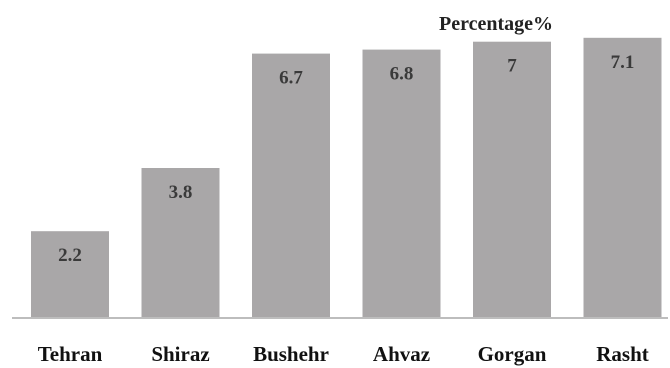 This screenshot has width=670, height=368. Describe the element at coordinates (181, 192) in the screenshot. I see `value-label-shiraz: 3.8` at that location.